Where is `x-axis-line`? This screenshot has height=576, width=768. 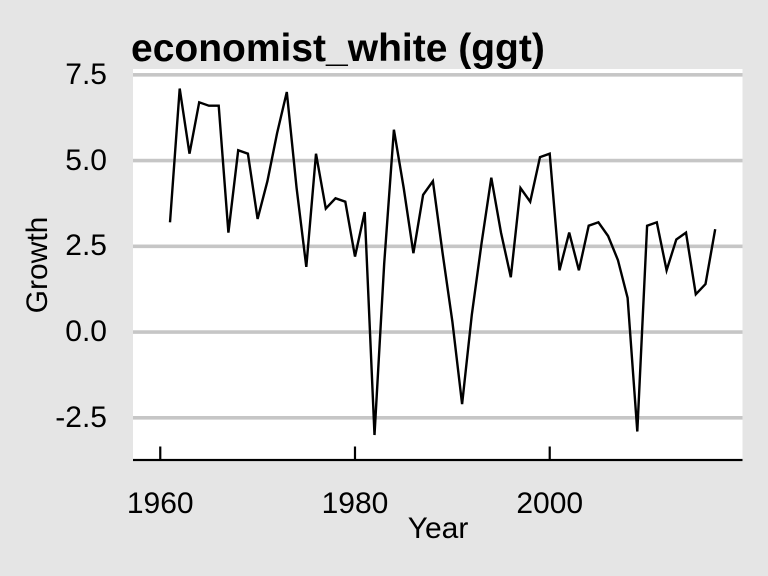 x-axis-line is located at coordinates (438, 460).